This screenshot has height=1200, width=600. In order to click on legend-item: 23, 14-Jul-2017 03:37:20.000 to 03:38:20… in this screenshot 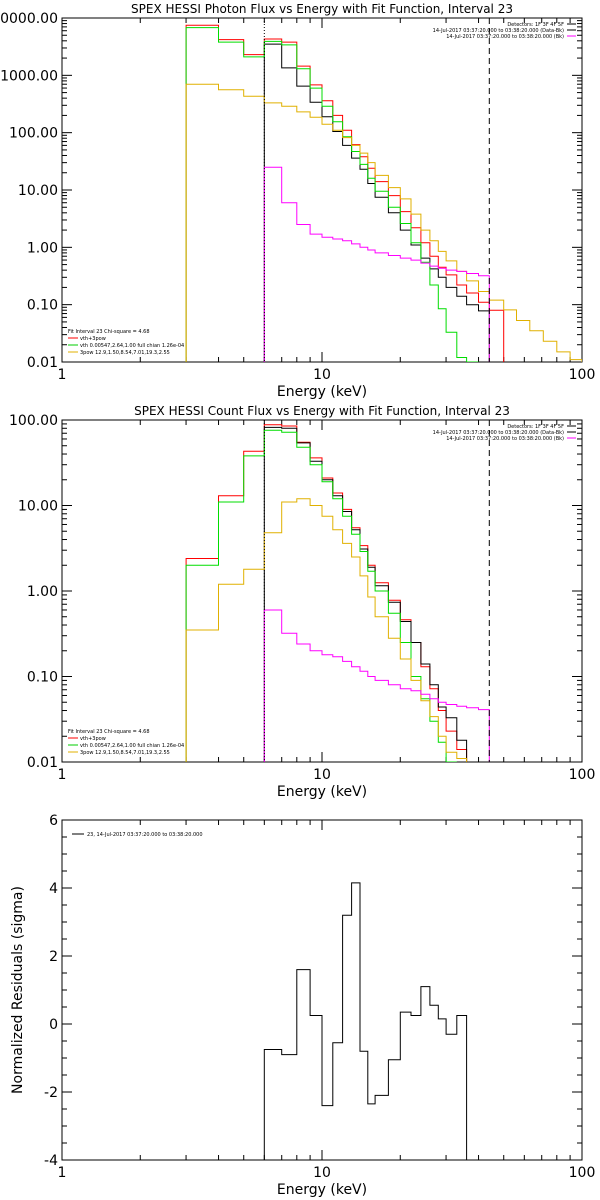, I will do `click(145, 835)`.